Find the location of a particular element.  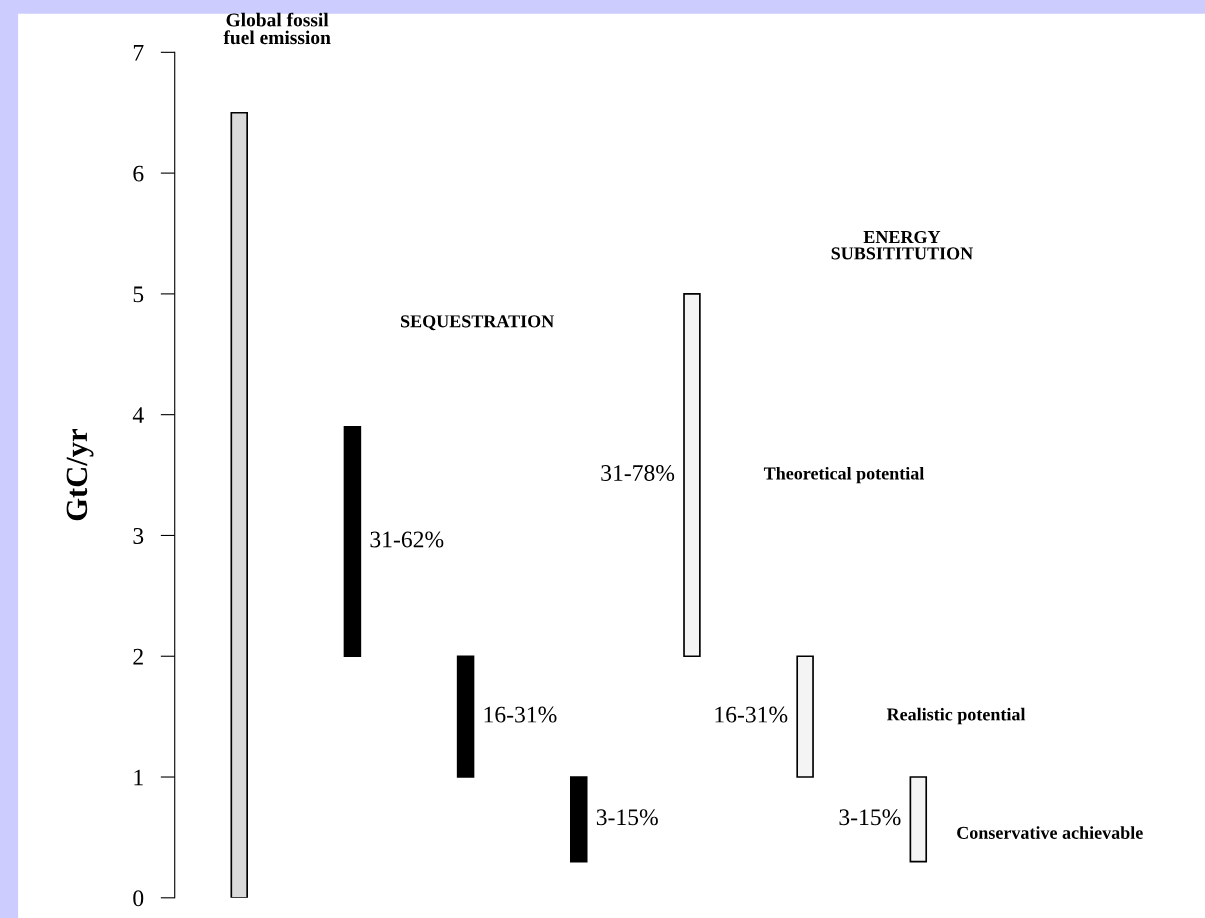

annotation: SEQUESTRATION is located at coordinates (478, 323).